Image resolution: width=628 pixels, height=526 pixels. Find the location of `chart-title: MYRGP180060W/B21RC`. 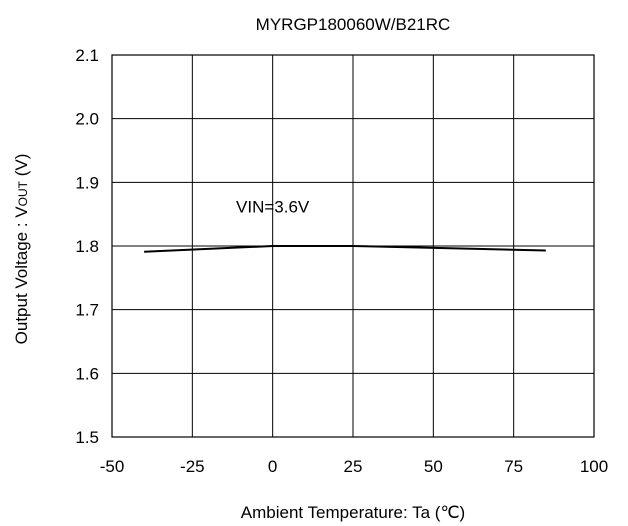

chart-title: MYRGP180060W/B21RC is located at coordinates (353, 24).